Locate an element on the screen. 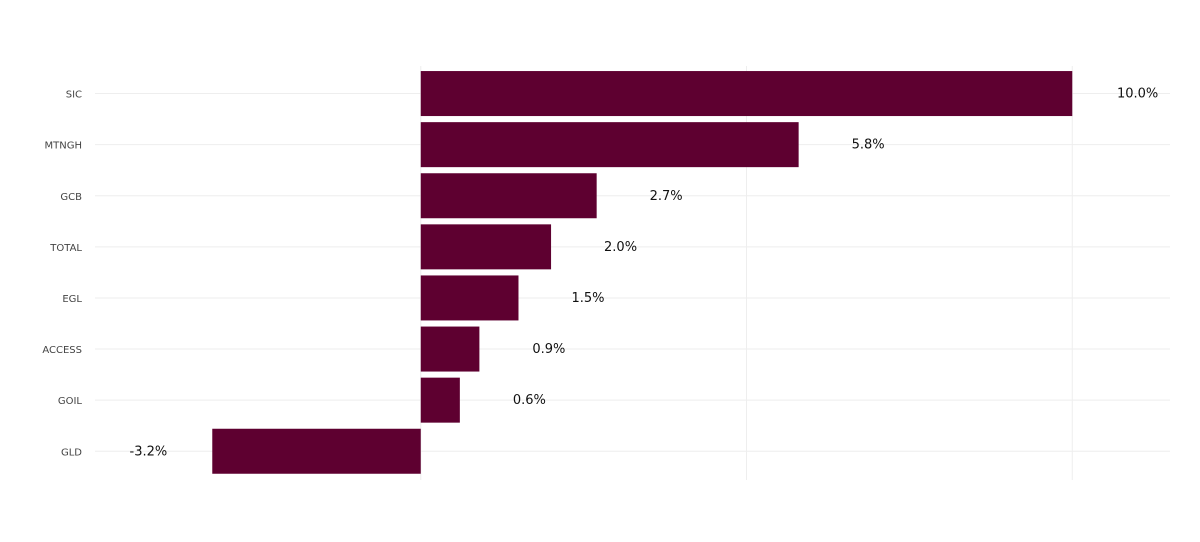  bar-gcb is located at coordinates (508, 196).